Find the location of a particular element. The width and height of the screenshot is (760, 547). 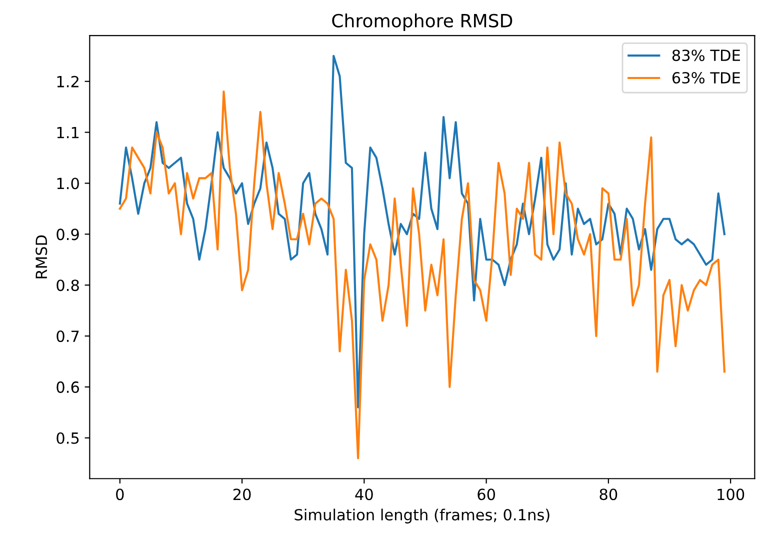

chart-title: Chromophore RMSD is located at coordinates (422, 22).